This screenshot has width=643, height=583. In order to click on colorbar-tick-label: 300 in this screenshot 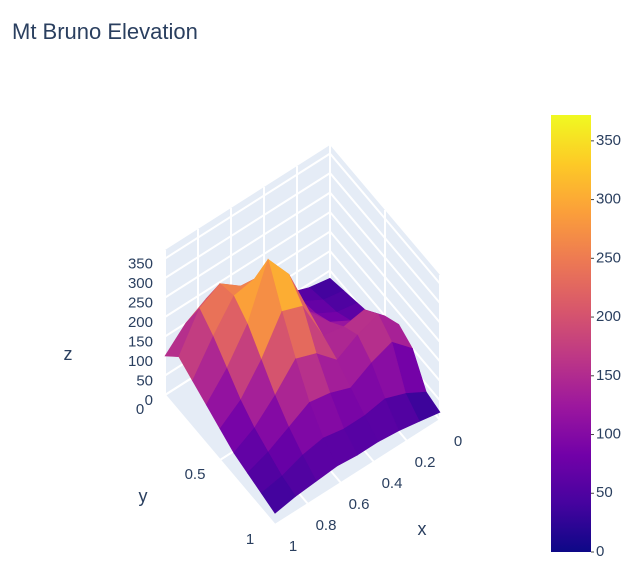, I will do `click(608, 199)`.